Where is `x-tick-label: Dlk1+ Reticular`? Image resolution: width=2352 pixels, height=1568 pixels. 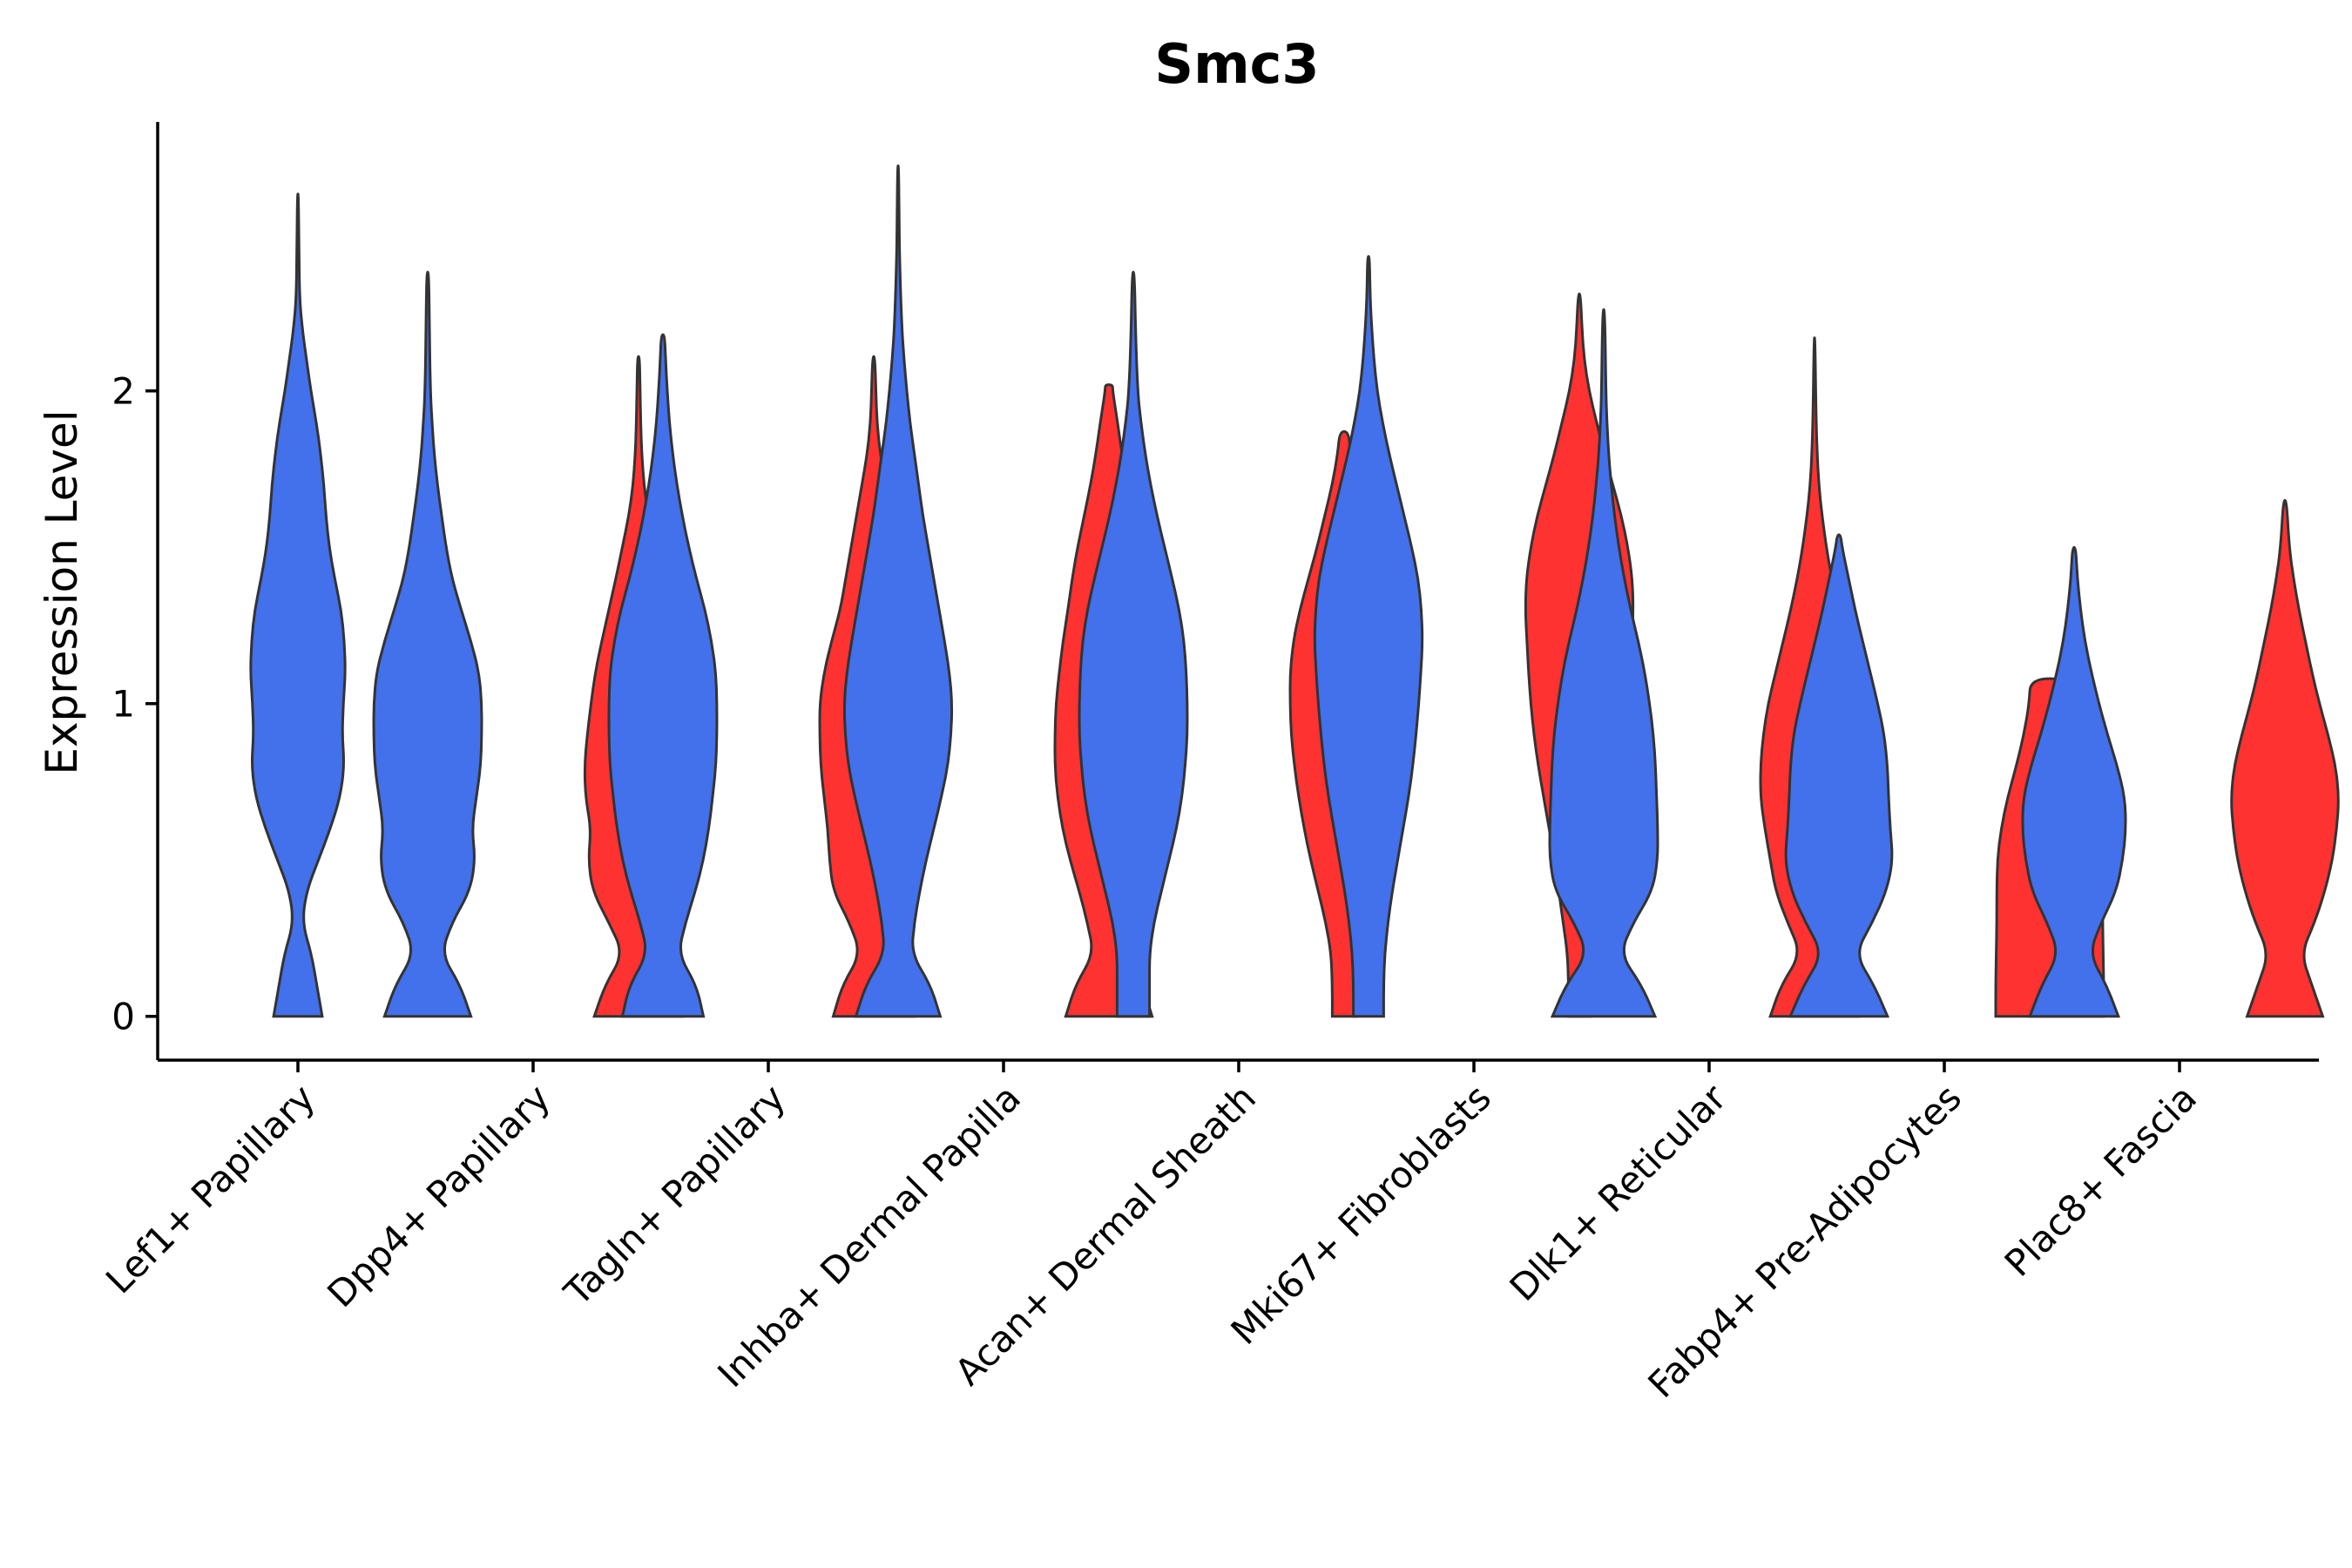
x-tick-label: Dlk1+ Reticular is located at coordinates (1618, 1192).